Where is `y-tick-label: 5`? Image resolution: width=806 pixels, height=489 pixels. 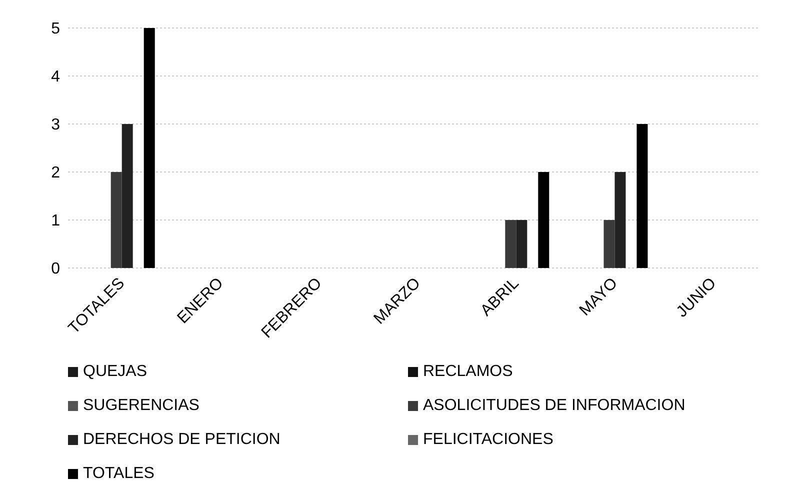 y-tick-label: 5 is located at coordinates (55, 29).